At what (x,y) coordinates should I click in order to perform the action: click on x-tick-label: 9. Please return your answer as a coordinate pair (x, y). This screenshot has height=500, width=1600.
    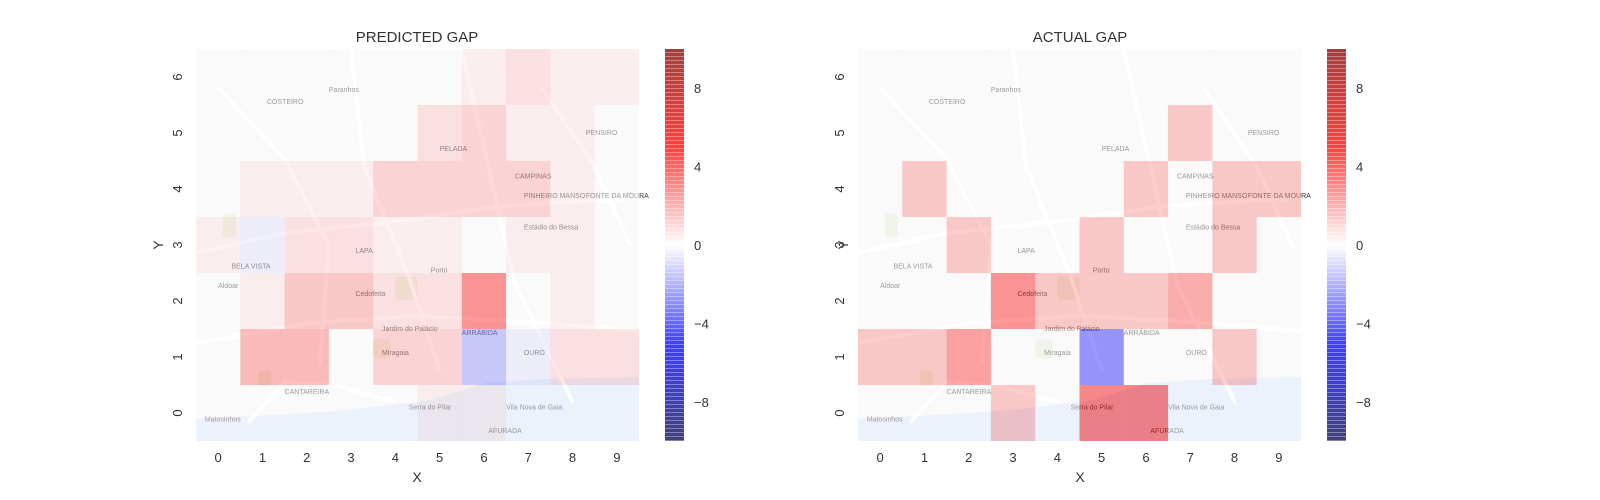
    Looking at the image, I should click on (1278, 457).